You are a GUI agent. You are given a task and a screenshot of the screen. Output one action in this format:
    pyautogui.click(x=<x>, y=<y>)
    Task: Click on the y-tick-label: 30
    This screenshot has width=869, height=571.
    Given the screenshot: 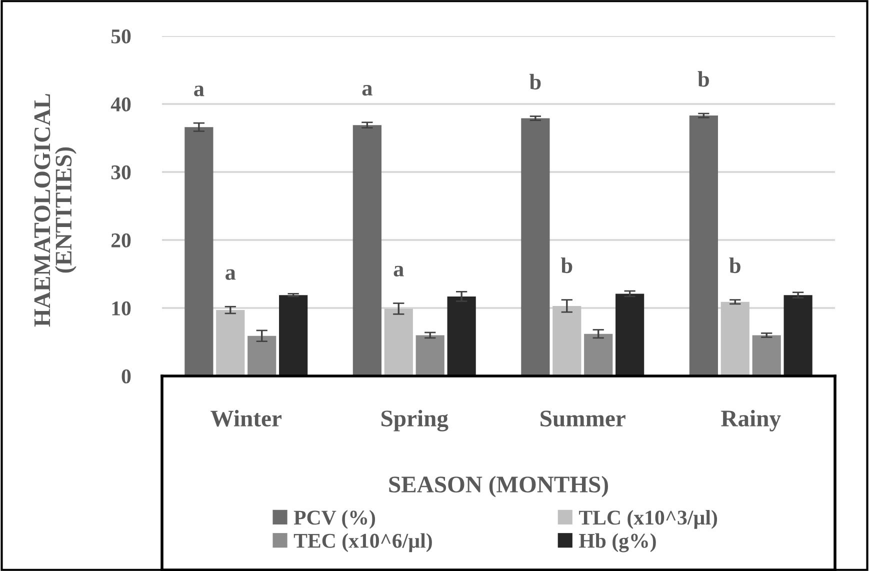 What is the action you would take?
    pyautogui.click(x=121, y=172)
    